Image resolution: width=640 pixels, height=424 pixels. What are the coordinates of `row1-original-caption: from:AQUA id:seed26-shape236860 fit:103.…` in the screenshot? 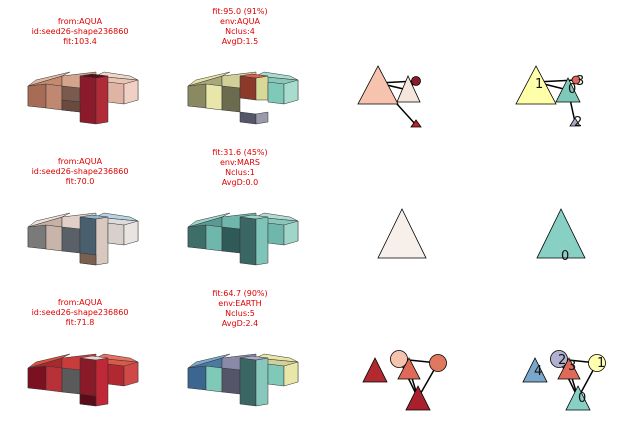 It's located at (80, 32).